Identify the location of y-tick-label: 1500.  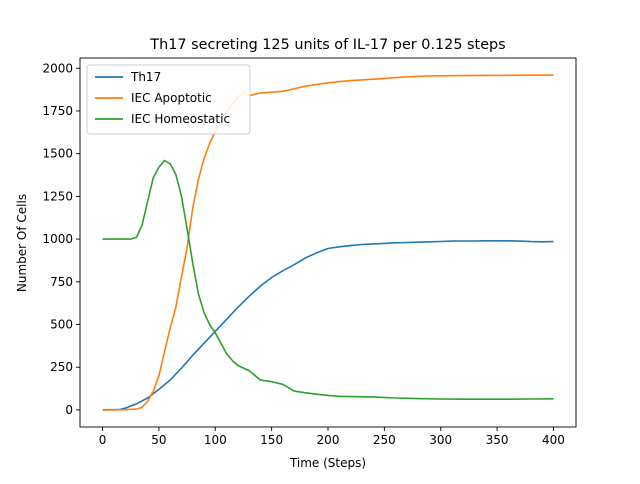
(57, 154).